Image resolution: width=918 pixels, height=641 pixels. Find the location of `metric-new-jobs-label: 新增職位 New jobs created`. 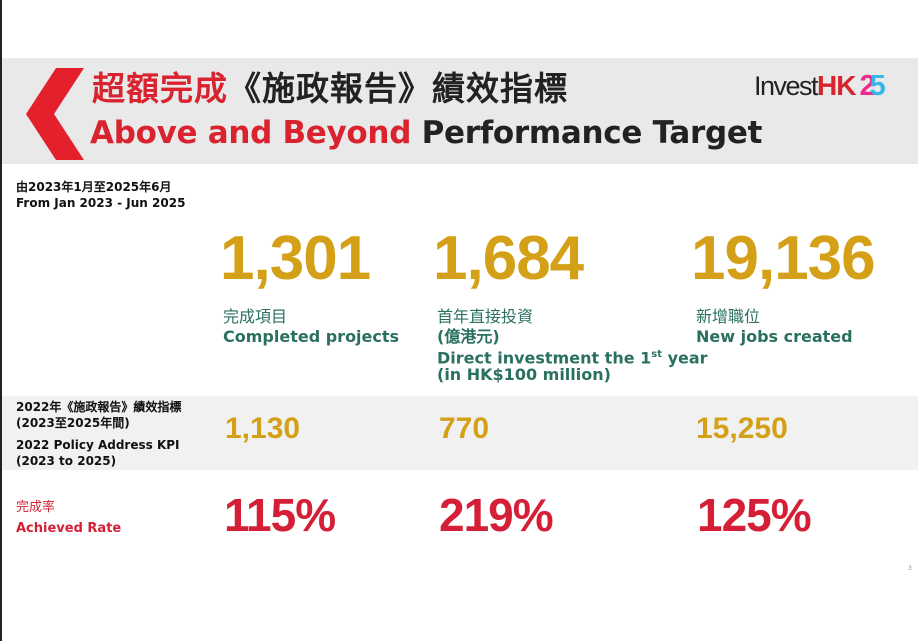

metric-new-jobs-label: 新增職位 New jobs created is located at coordinates (774, 327).